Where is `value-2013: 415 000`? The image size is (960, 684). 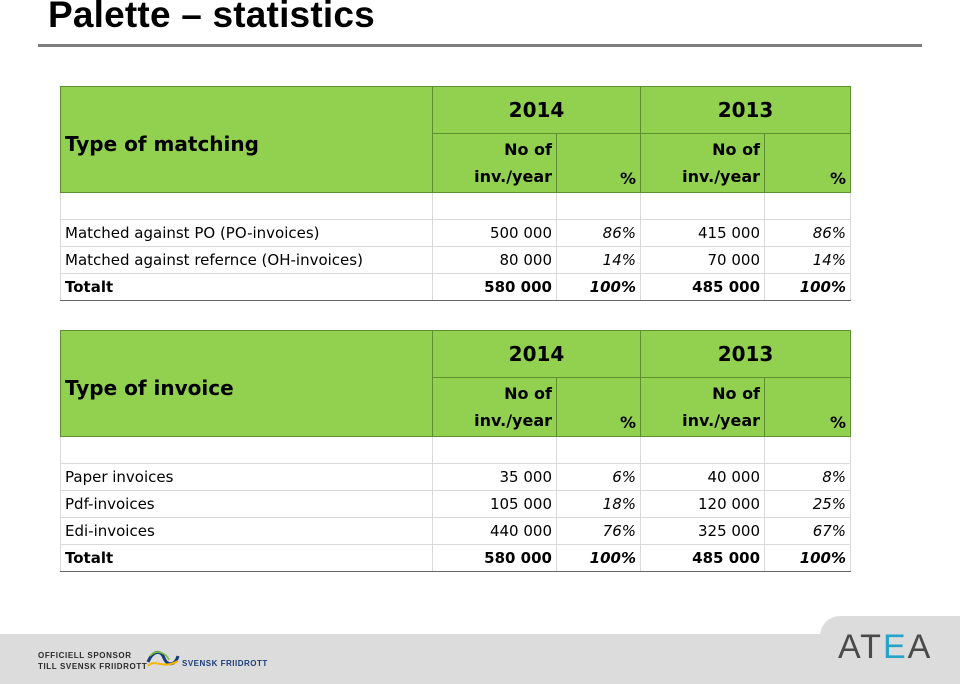
value-2013: 415 000 is located at coordinates (703, 233).